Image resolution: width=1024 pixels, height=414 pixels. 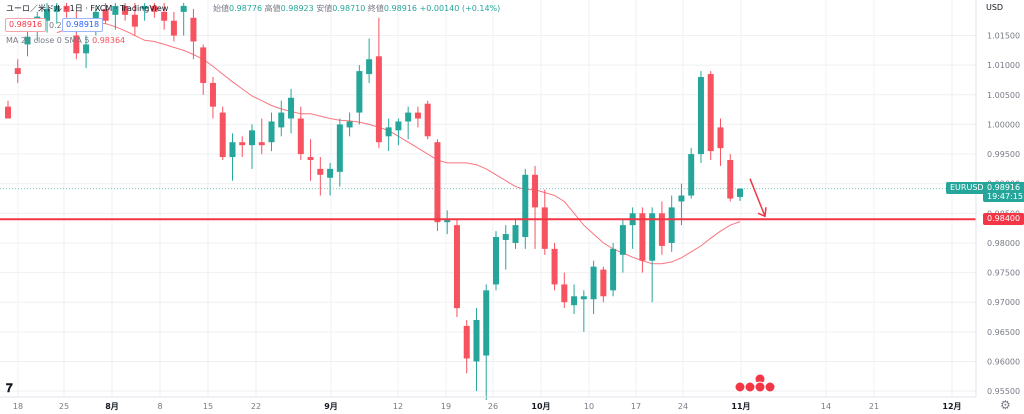 I want to click on price-tick-label: 1.01500, so click(x=1003, y=36).